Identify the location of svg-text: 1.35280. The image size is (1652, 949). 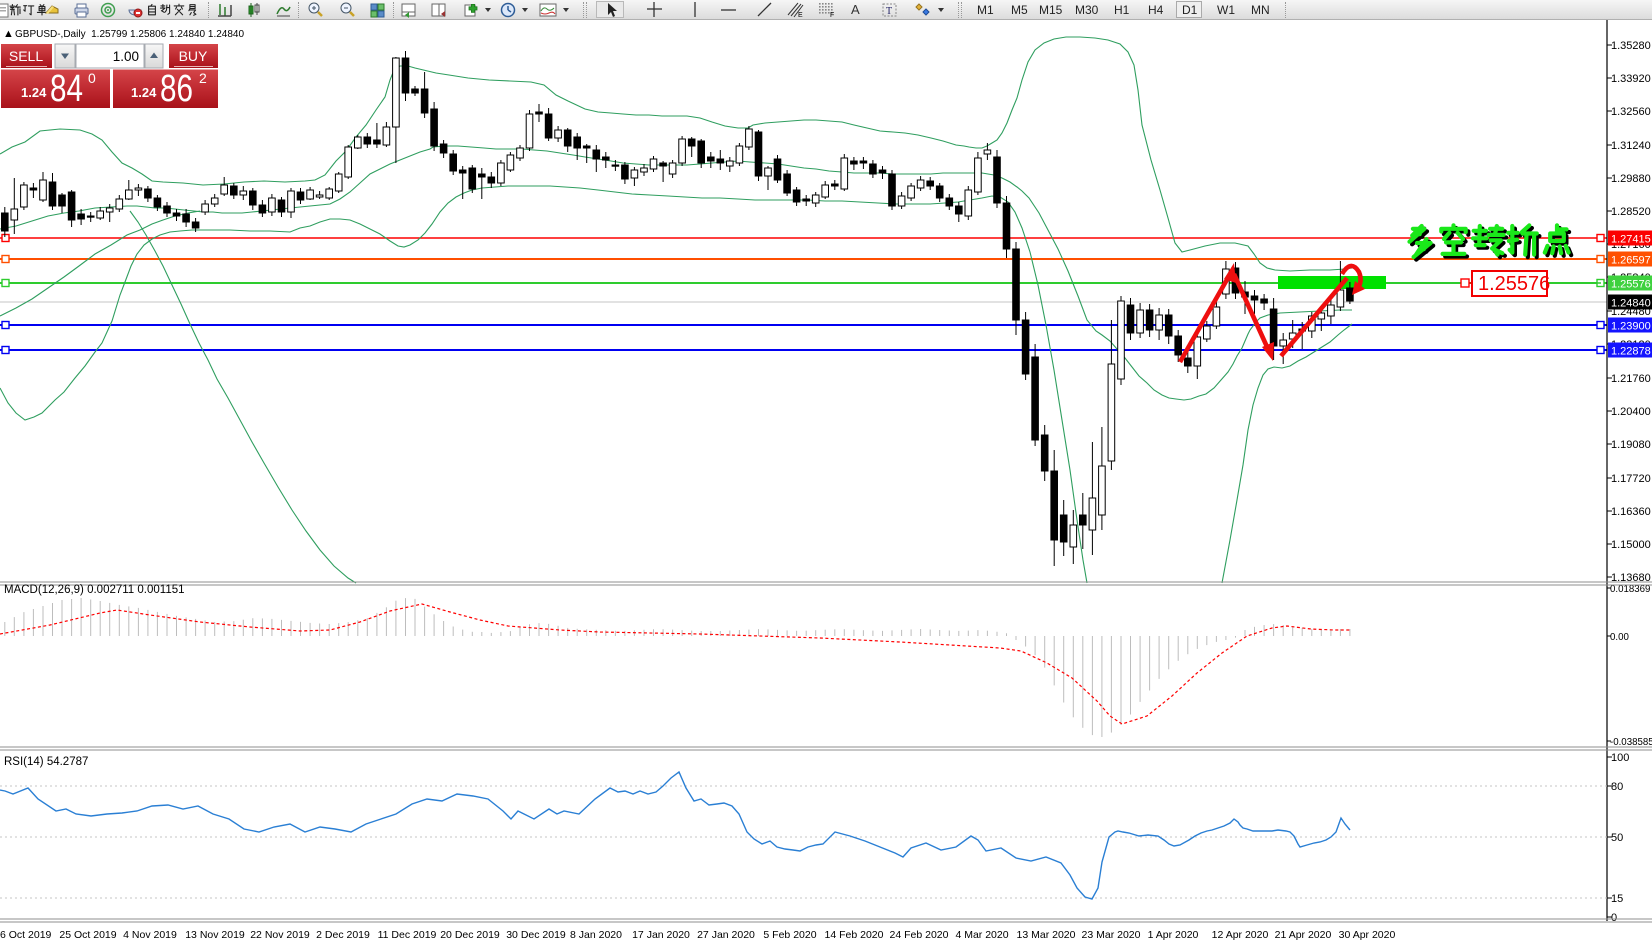
(1631, 46).